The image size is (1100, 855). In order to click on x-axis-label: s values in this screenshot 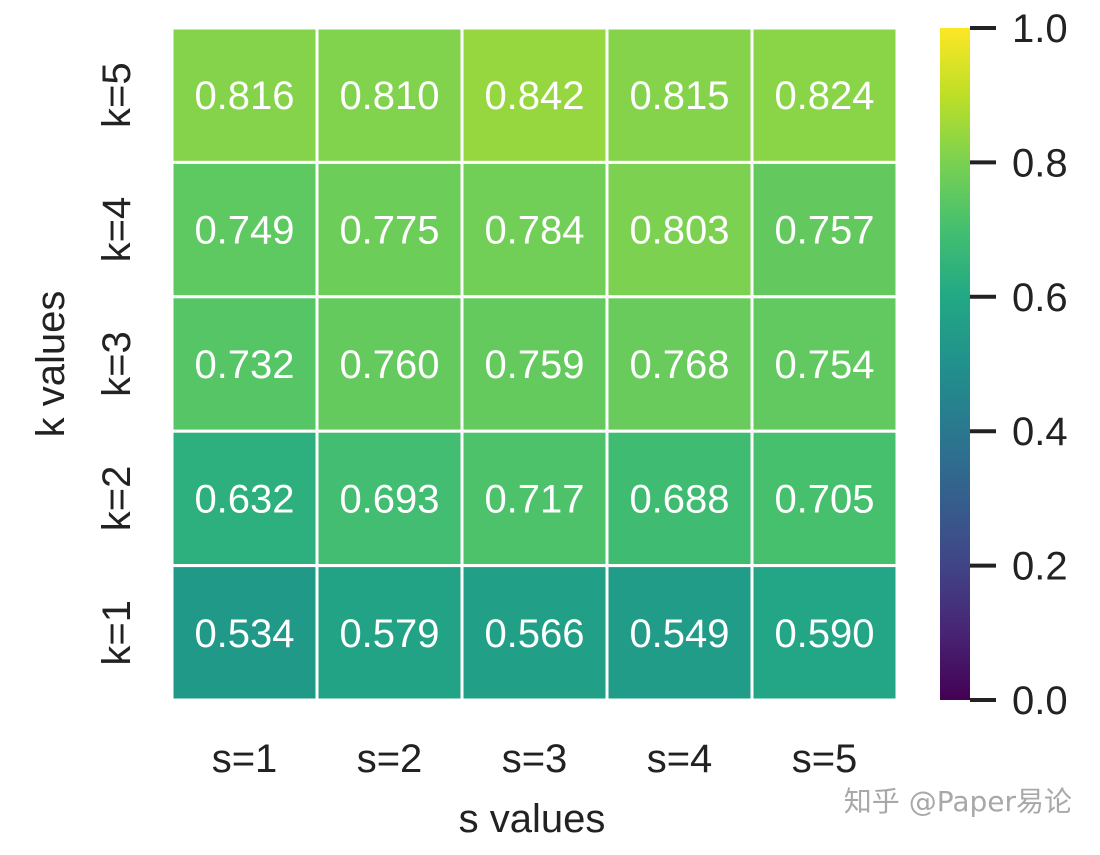, I will do `click(532, 819)`.